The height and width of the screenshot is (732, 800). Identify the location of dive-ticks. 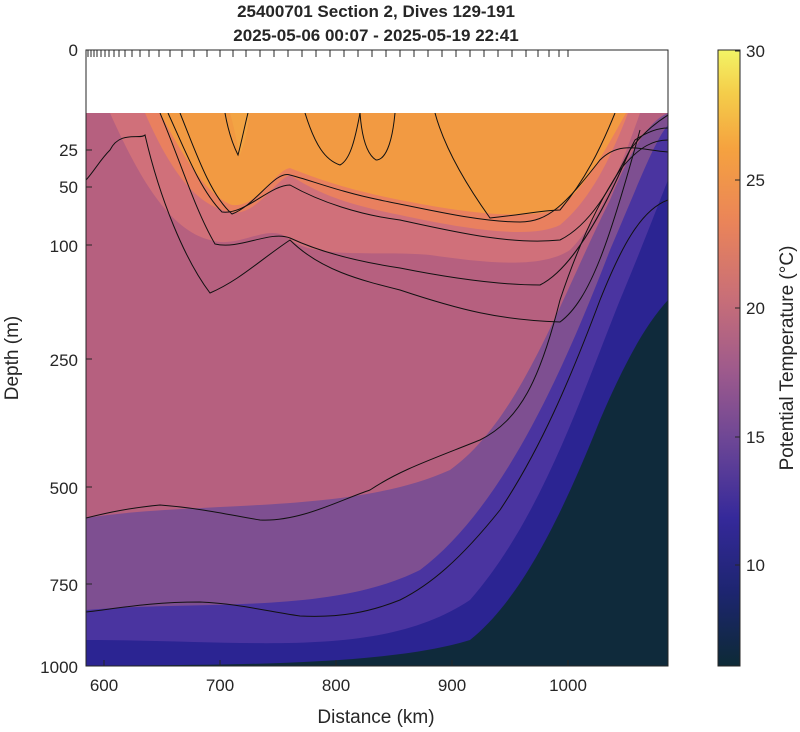
(328, 53).